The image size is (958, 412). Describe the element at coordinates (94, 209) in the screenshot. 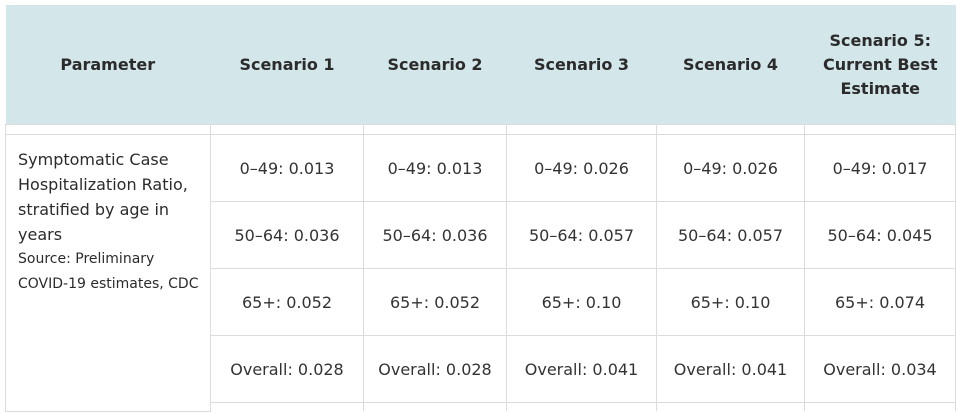

I see `parameter-title-line: stratified by age in` at that location.